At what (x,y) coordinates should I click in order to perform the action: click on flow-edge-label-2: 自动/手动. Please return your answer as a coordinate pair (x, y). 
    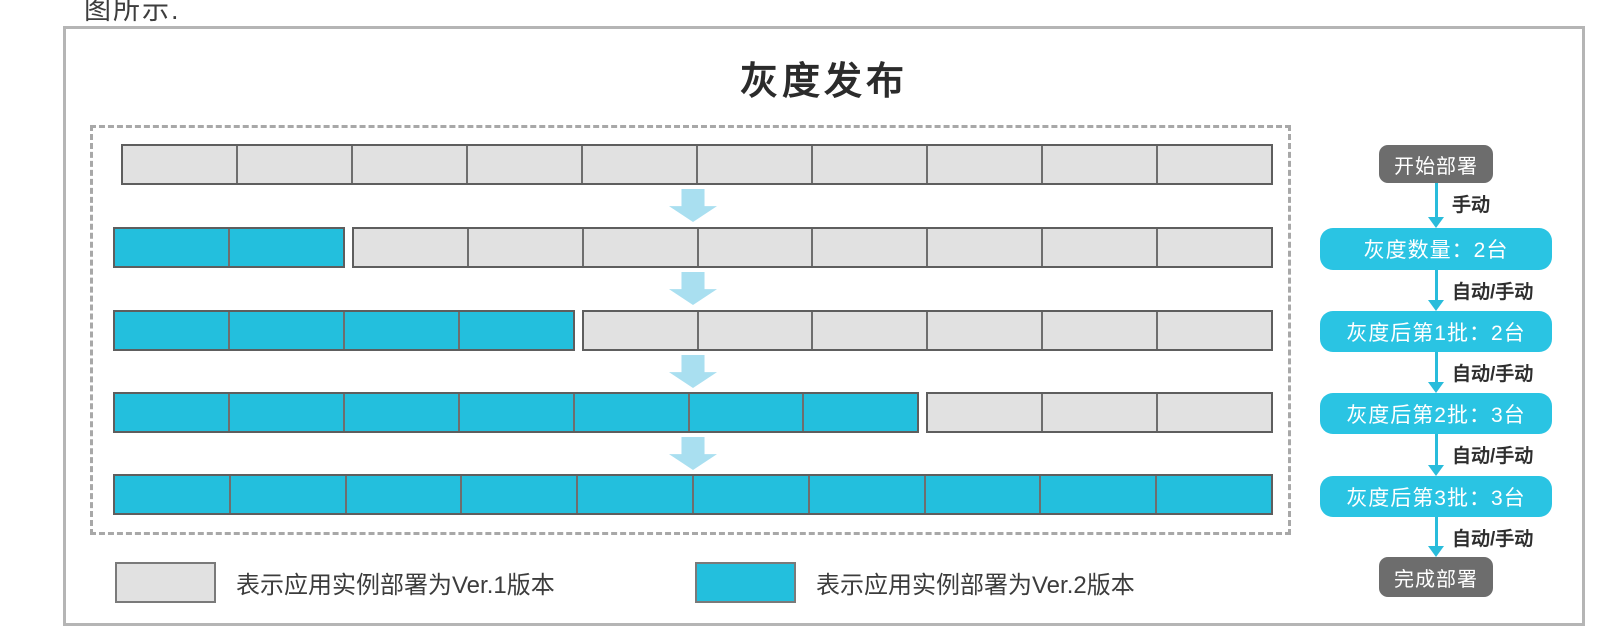
    Looking at the image, I should click on (1493, 374).